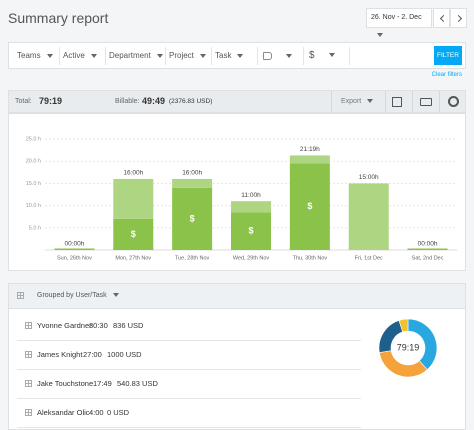 The image size is (474, 430). What do you see at coordinates (426, 102) in the screenshot?
I see `print-icon` at bounding box center [426, 102].